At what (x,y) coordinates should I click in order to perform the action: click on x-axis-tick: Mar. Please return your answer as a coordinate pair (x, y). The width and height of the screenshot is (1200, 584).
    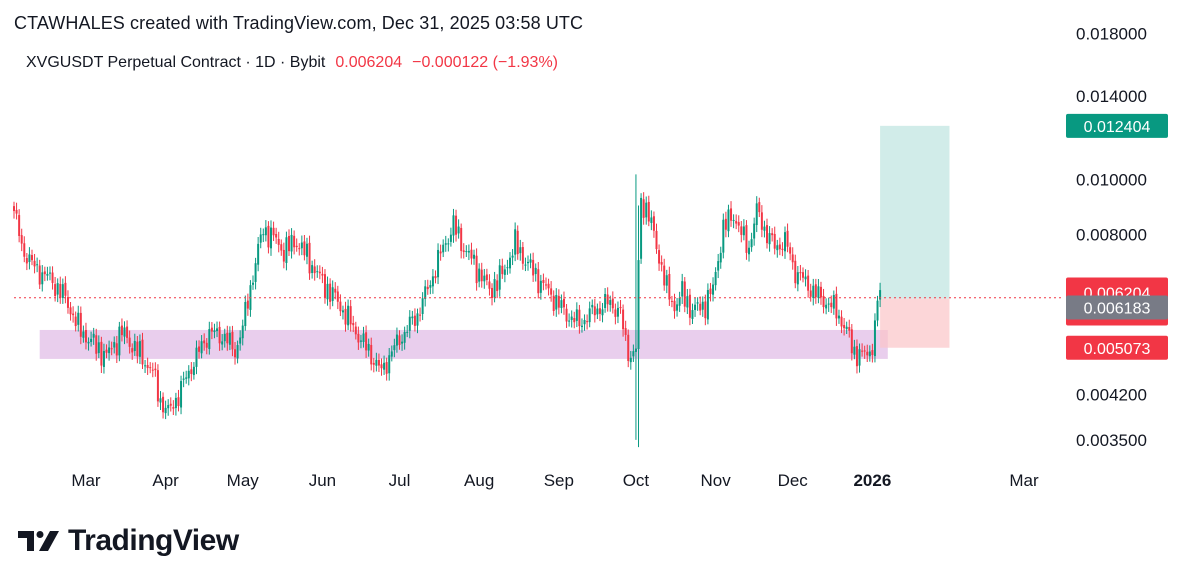
    Looking at the image, I should click on (1024, 480).